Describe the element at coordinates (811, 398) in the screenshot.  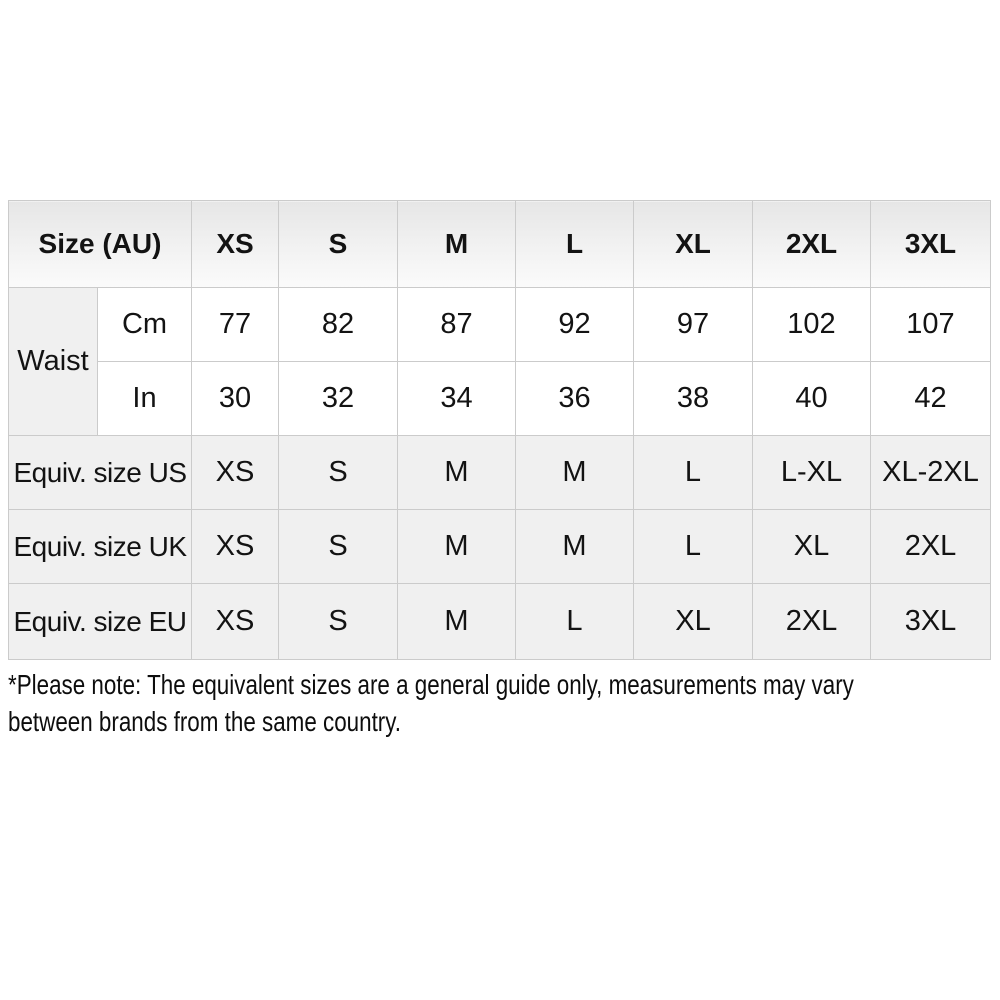
I see `table-cell: 40` at that location.